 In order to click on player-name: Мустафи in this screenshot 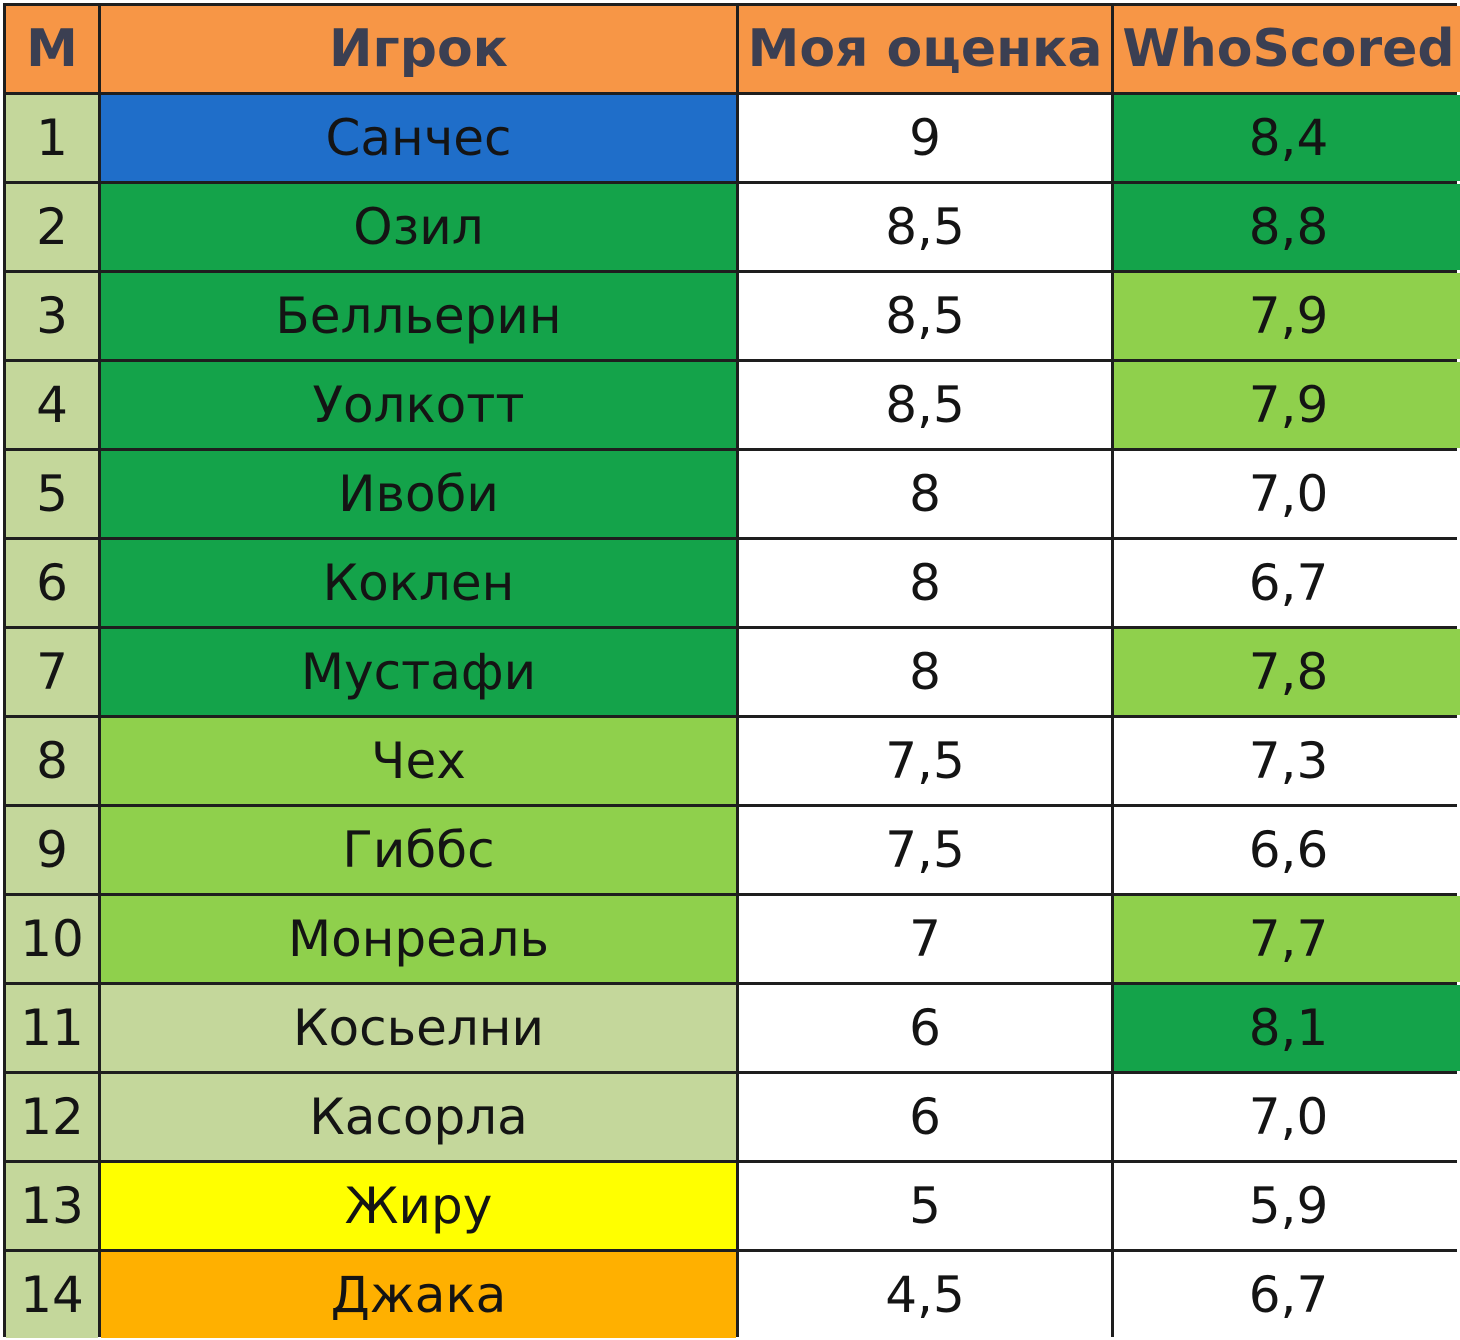, I will do `click(418, 672)`.